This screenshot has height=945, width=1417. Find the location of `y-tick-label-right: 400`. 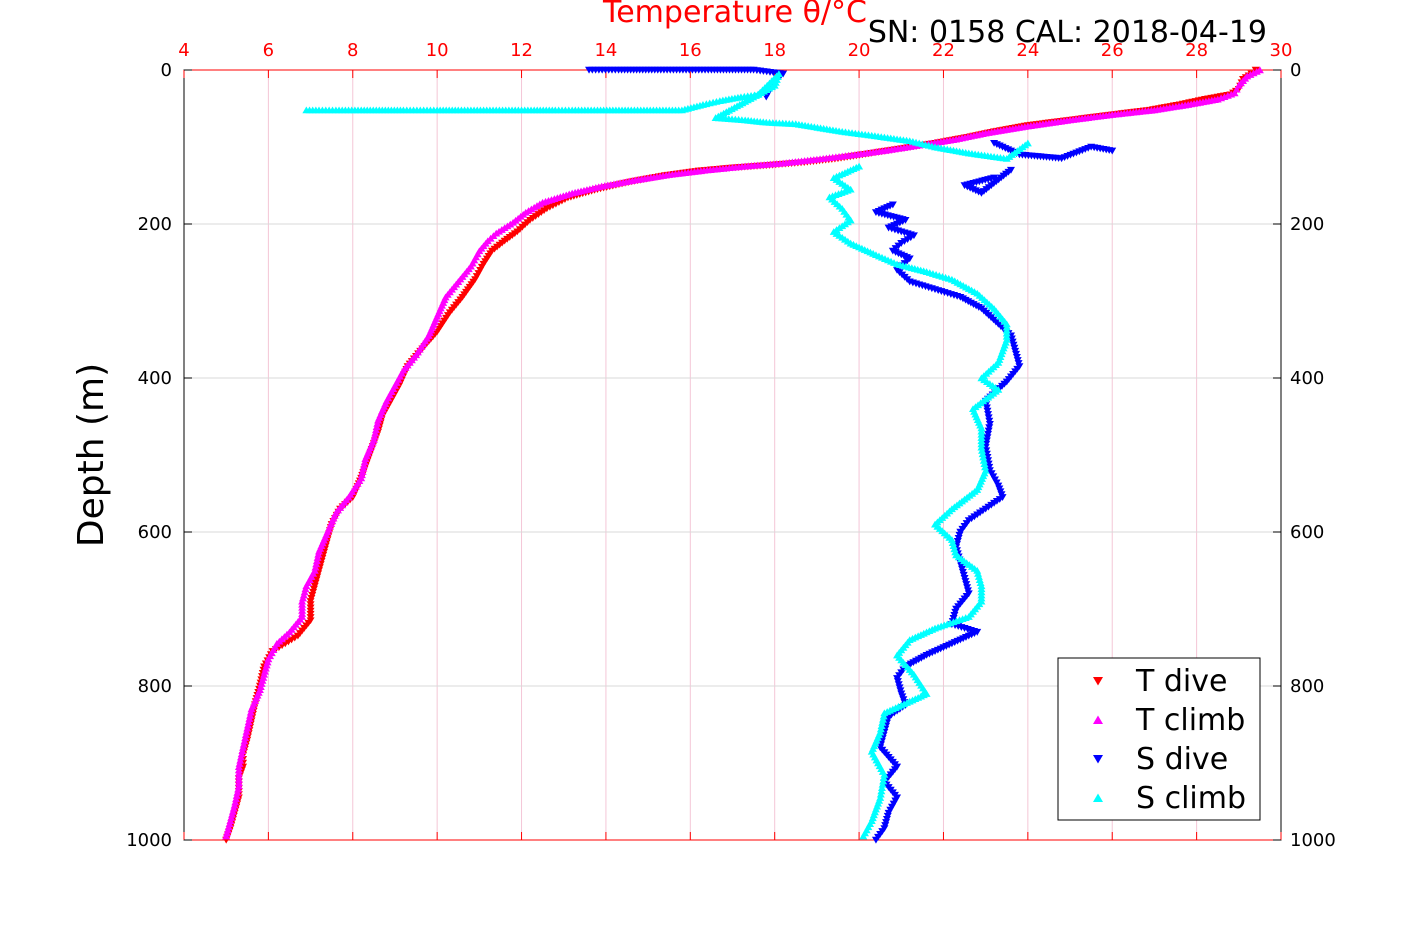

y-tick-label-right: 400 is located at coordinates (1307, 378).